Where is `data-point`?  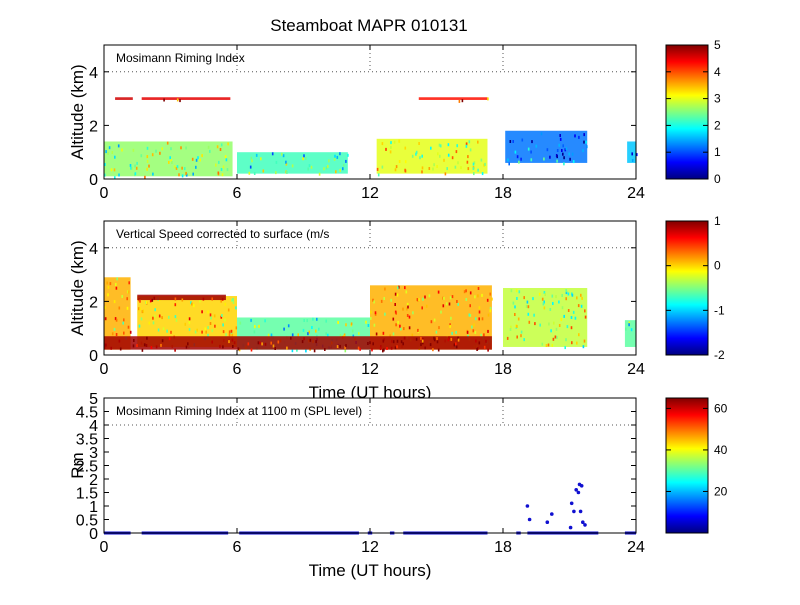 data-point is located at coordinates (578, 492).